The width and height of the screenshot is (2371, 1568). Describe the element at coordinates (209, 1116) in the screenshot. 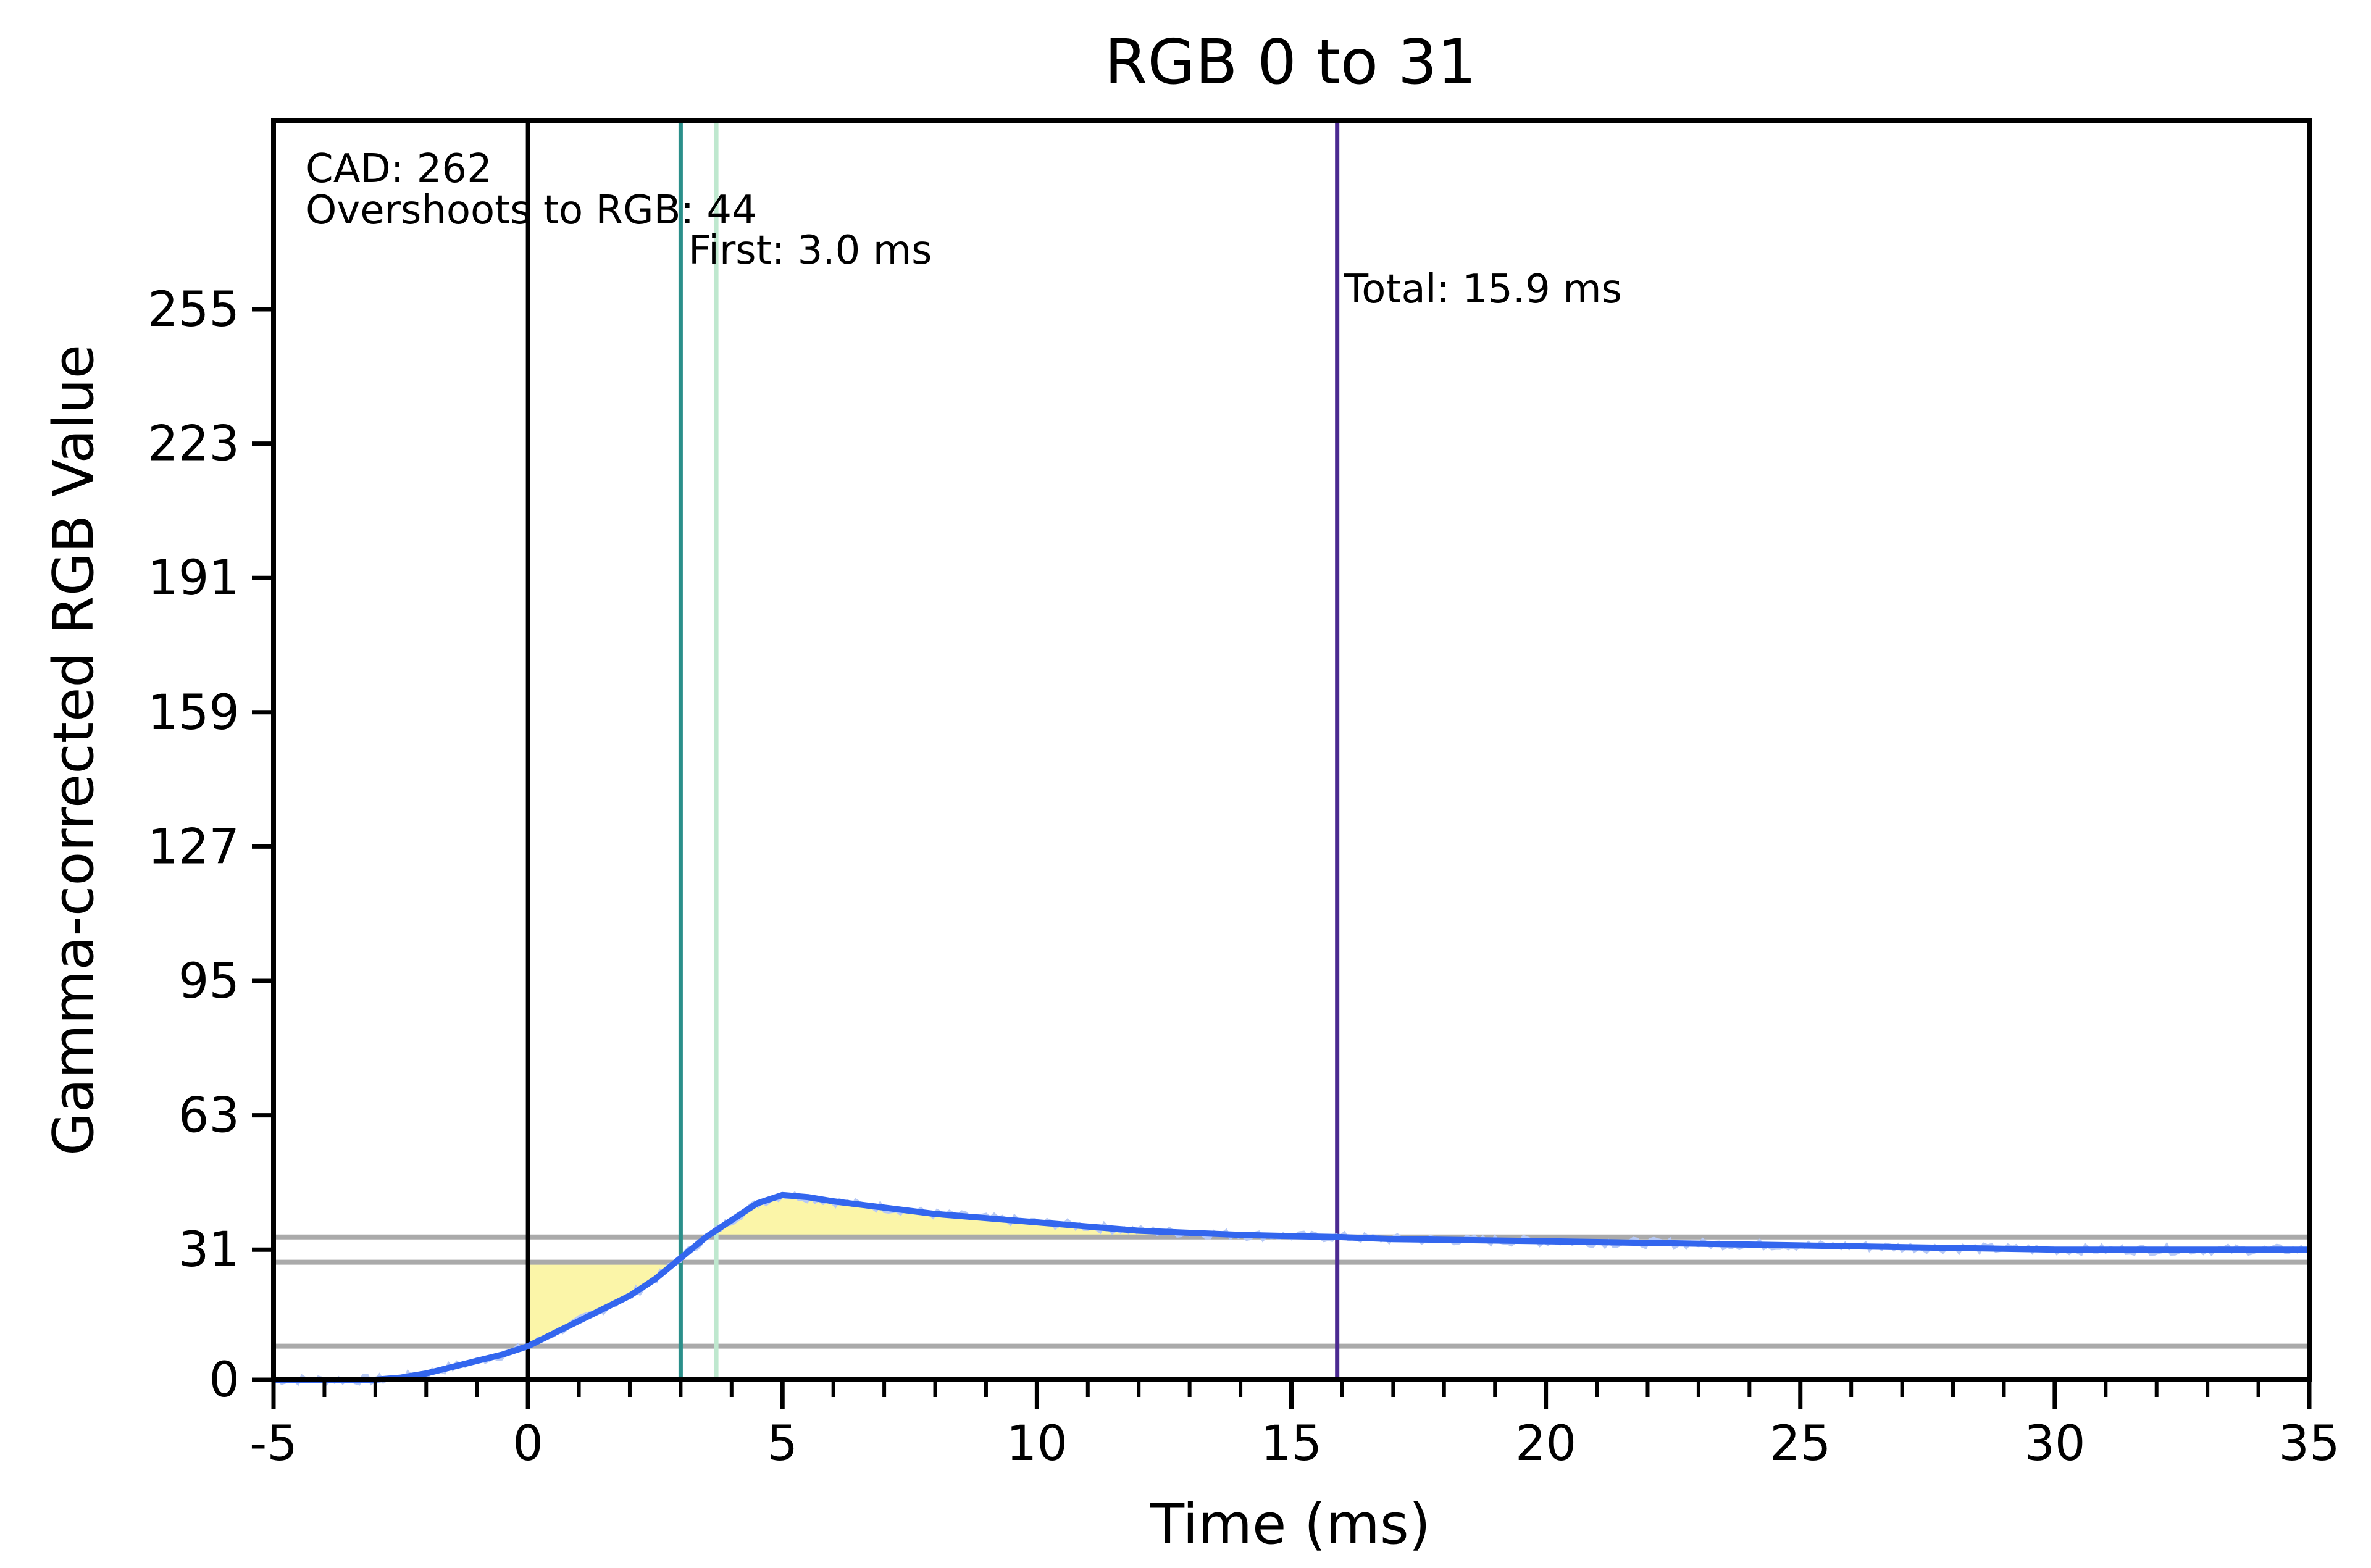

I see `y-tick-label: 63` at that location.